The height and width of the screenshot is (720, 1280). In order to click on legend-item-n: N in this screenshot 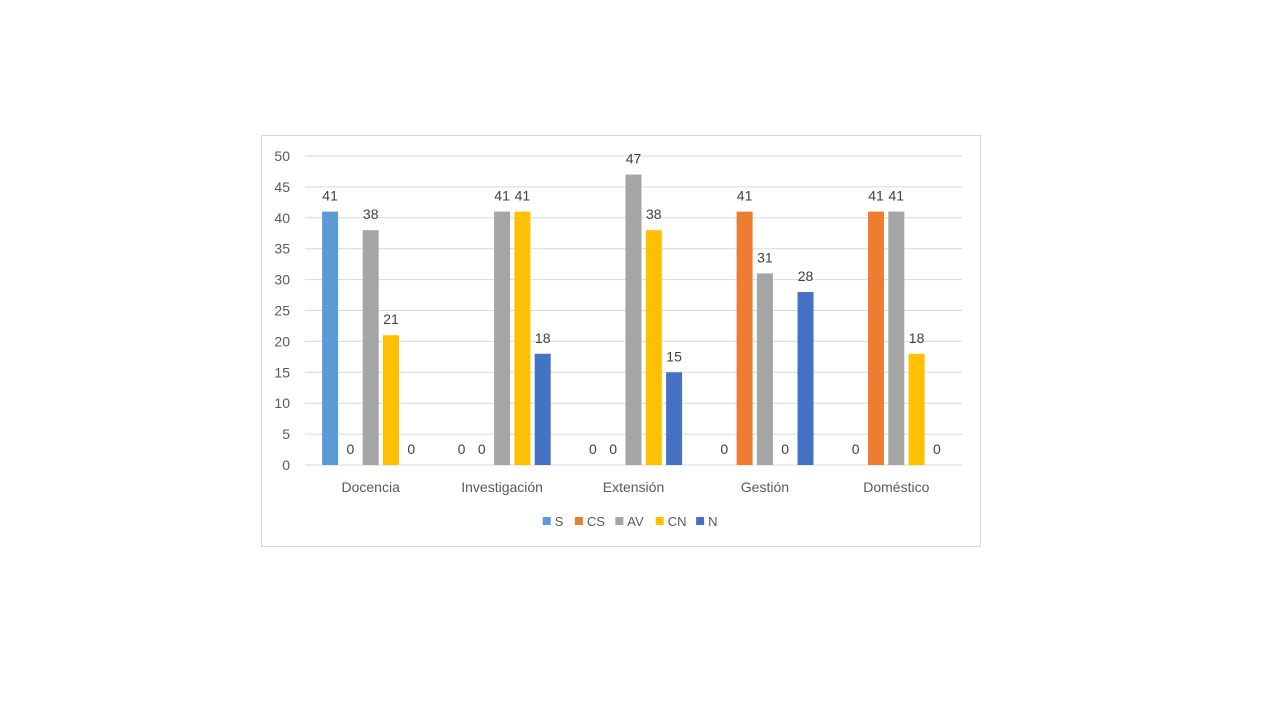, I will do `click(706, 521)`.